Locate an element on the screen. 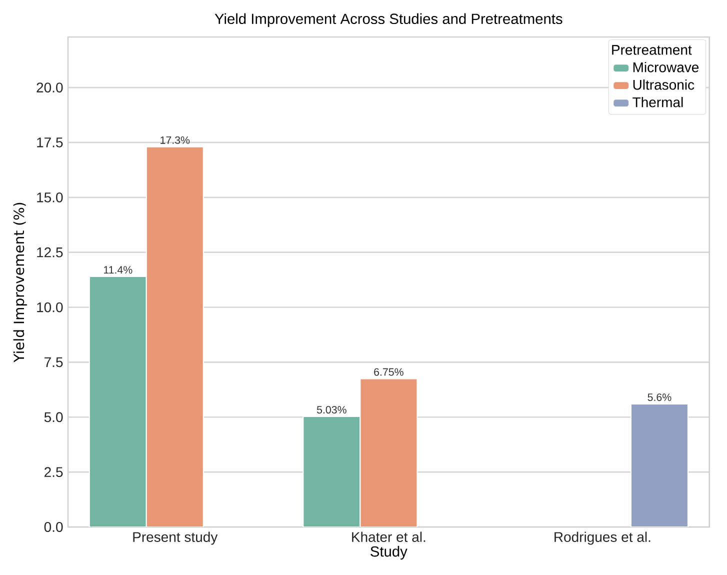  y-tick-label: 20.0 is located at coordinates (49, 87).